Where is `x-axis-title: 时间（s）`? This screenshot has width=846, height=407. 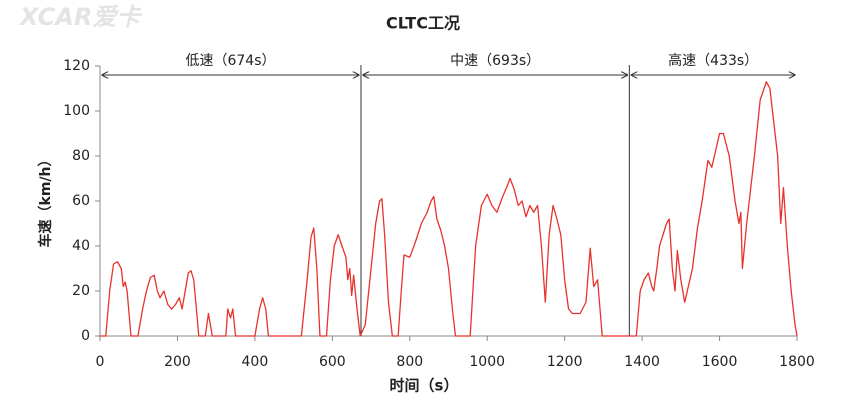 x-axis-title: 时间（s） is located at coordinates (424, 386).